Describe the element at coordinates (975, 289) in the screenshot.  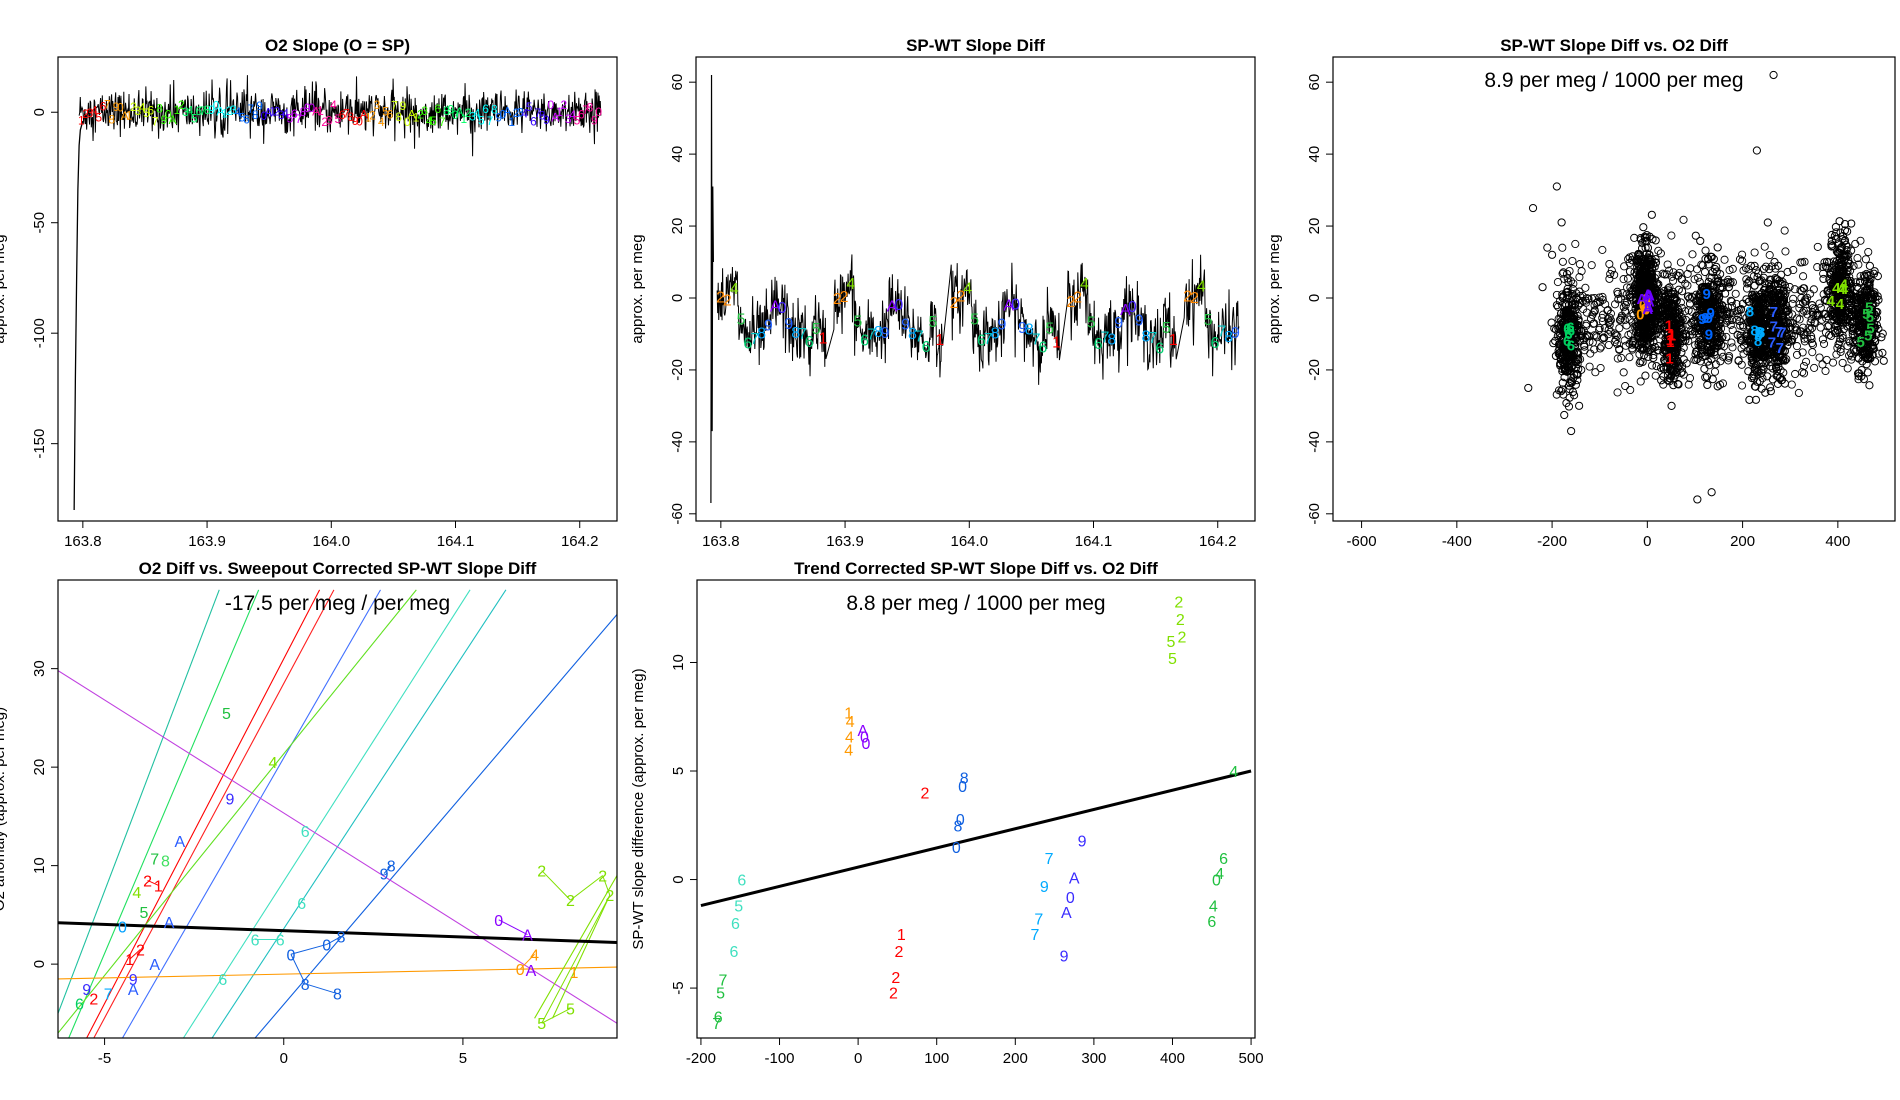
I see `plot-frame` at that location.